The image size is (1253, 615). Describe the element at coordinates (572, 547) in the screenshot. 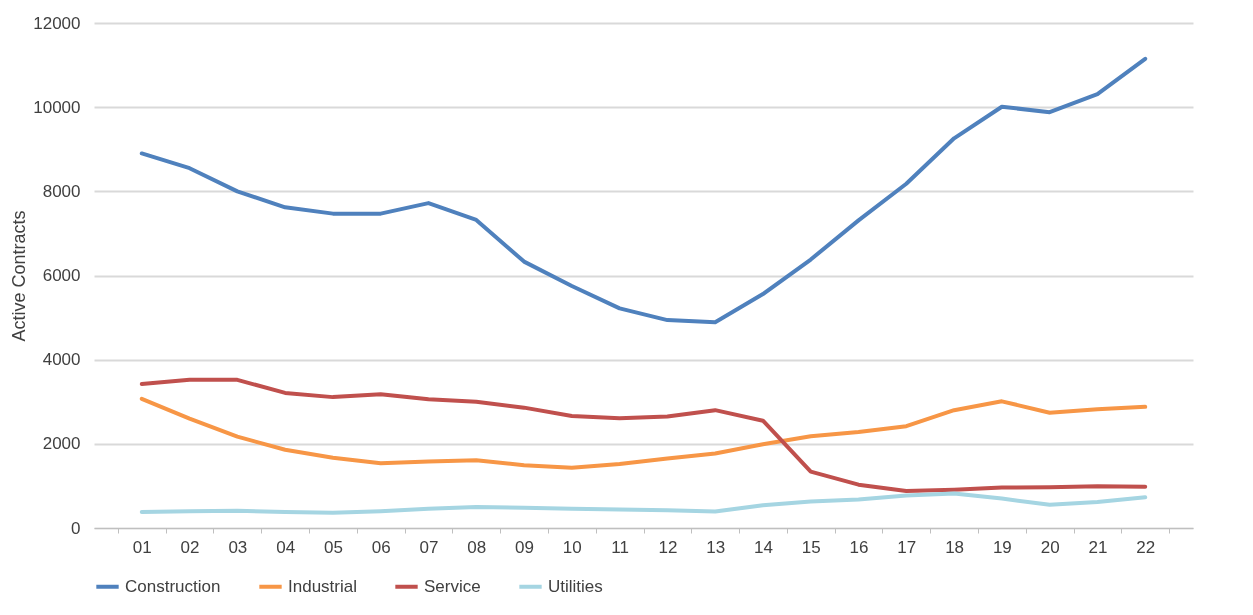

I see `x-tick-label: 10` at that location.